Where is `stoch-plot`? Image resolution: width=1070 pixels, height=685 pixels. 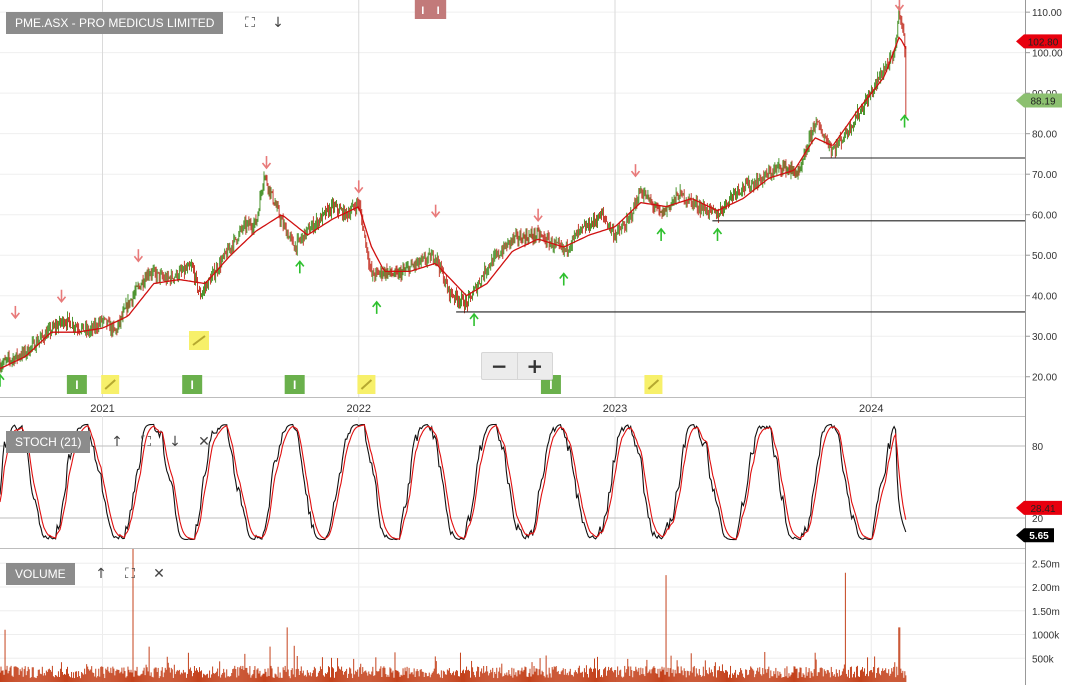 stoch-plot is located at coordinates (453, 482).